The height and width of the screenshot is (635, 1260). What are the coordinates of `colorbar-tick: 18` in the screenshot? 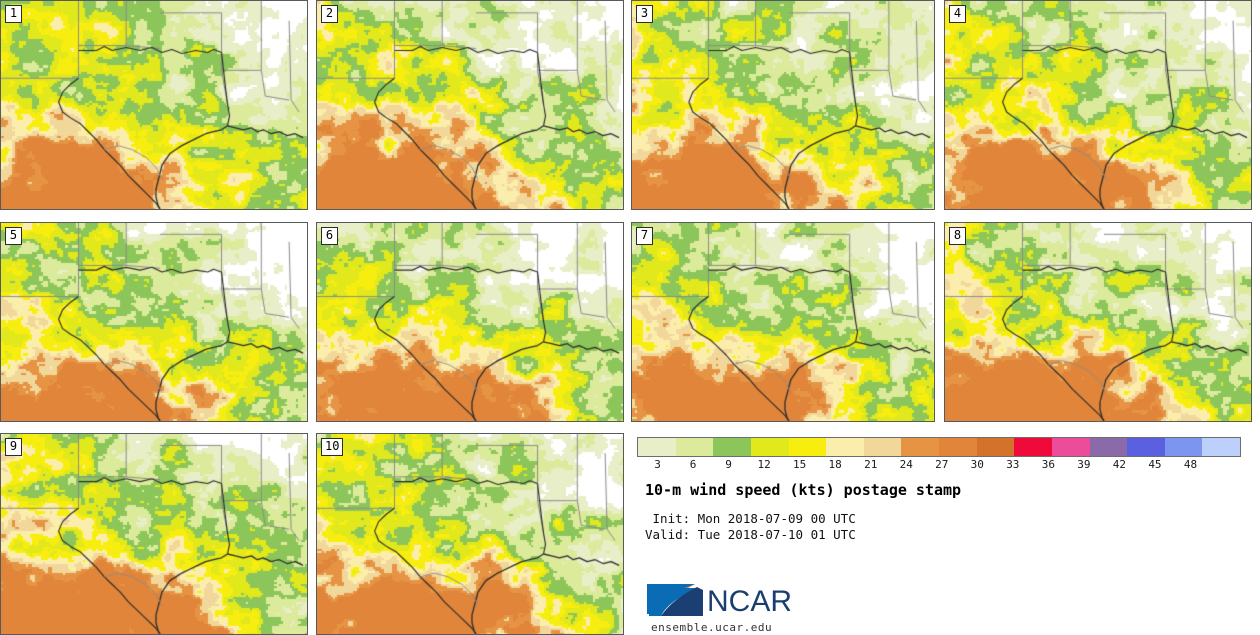 It's located at (835, 464).